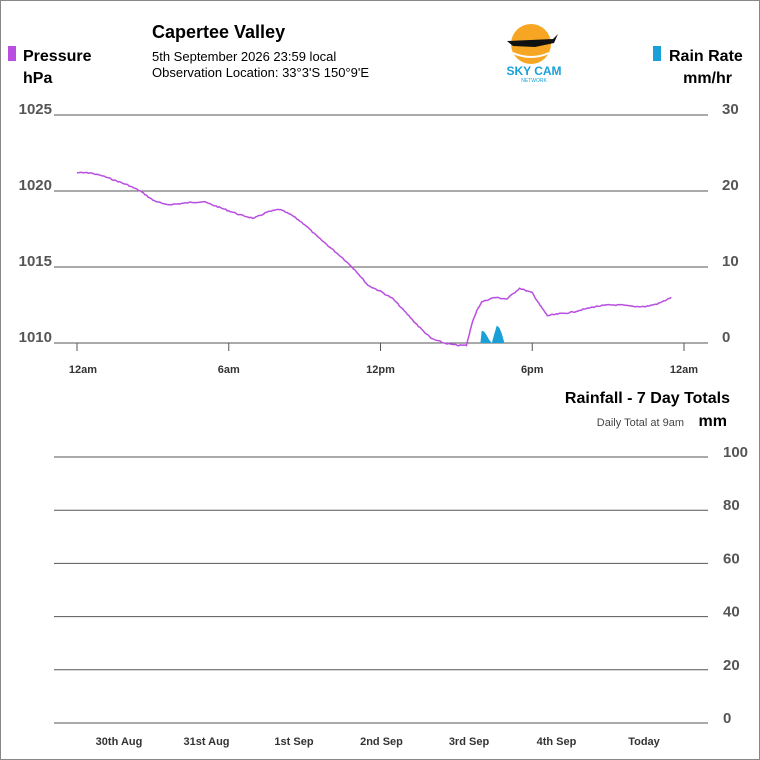 This screenshot has height=760, width=760. Describe the element at coordinates (731, 558) in the screenshot. I see `rainfall-tick-label: 60` at that location.